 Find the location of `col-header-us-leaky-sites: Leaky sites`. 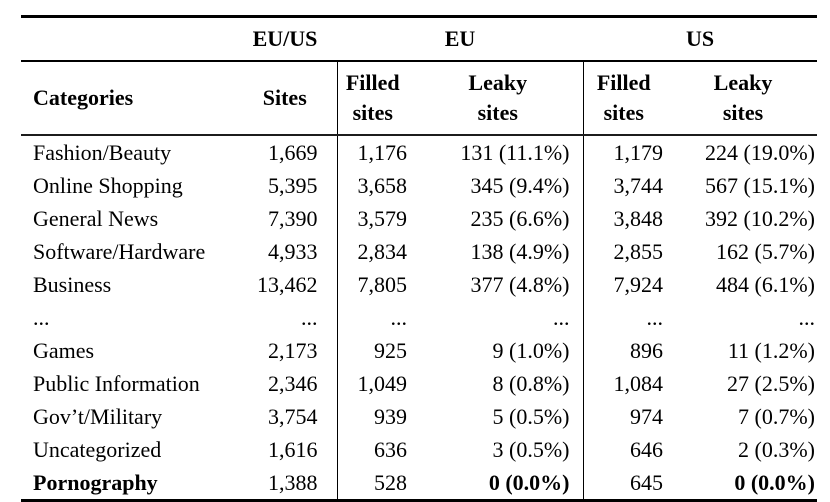

col-header-us-leaky-sites: Leaky sites is located at coordinates (743, 98).